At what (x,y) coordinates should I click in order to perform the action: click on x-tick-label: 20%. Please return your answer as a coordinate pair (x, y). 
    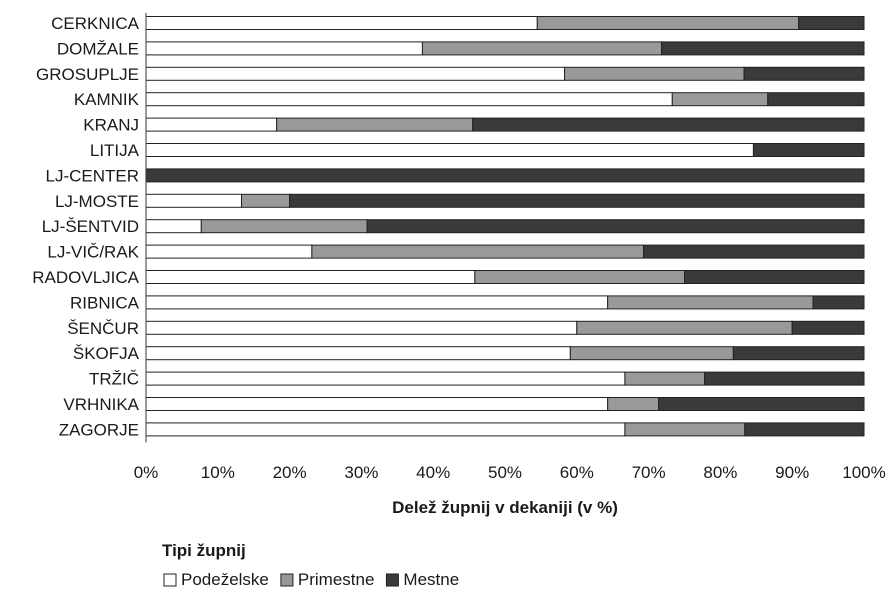
    Looking at the image, I should click on (290, 472).